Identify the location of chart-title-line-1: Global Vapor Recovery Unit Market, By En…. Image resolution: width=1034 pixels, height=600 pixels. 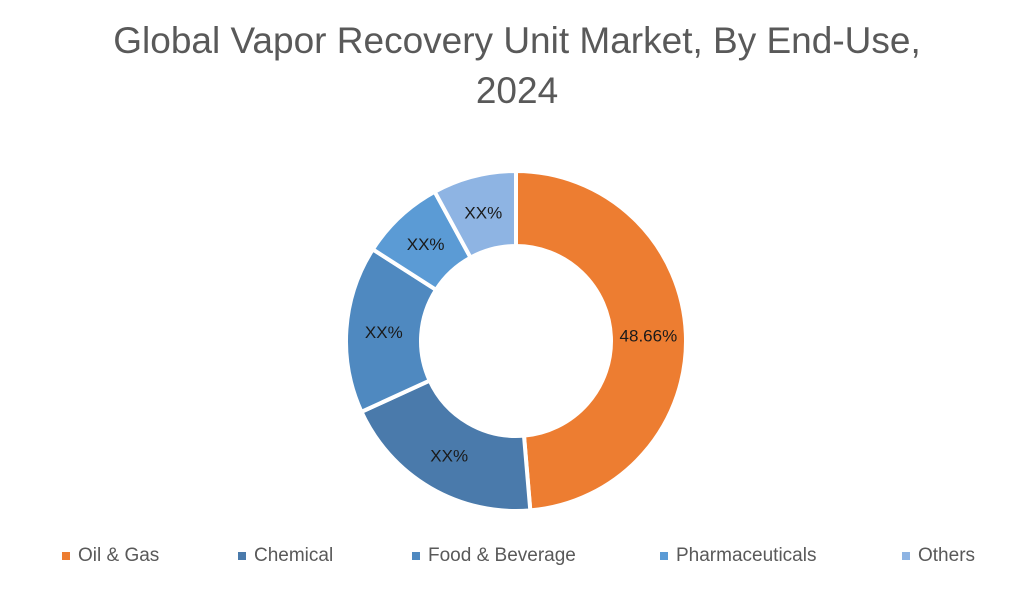
(517, 40).